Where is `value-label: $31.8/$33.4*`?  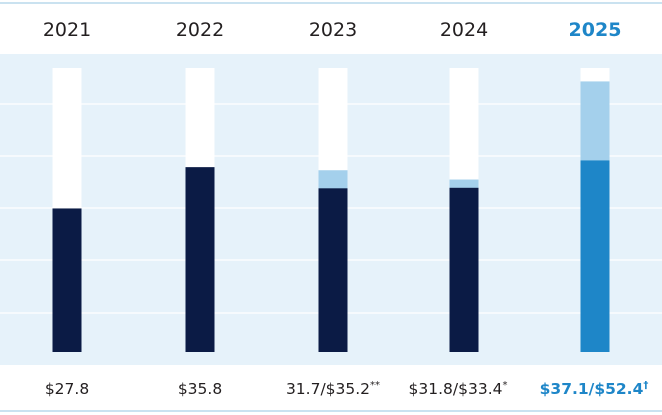 value-label: $31.8/$33.4* is located at coordinates (458, 389).